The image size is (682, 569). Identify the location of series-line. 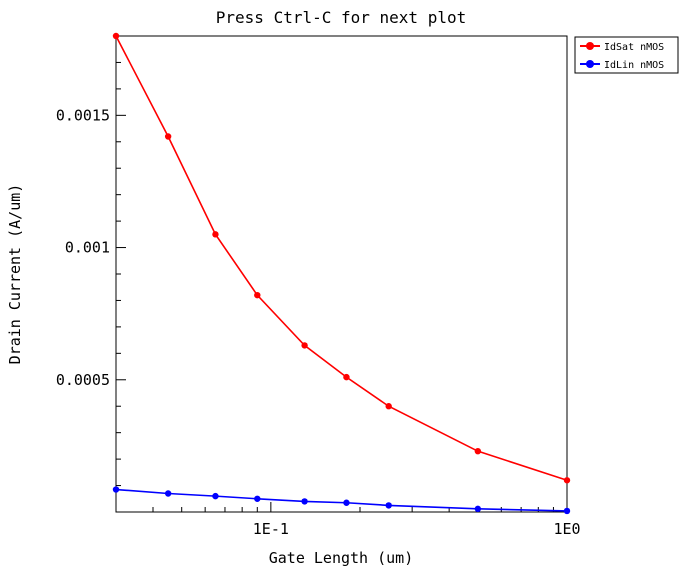
(341, 500).